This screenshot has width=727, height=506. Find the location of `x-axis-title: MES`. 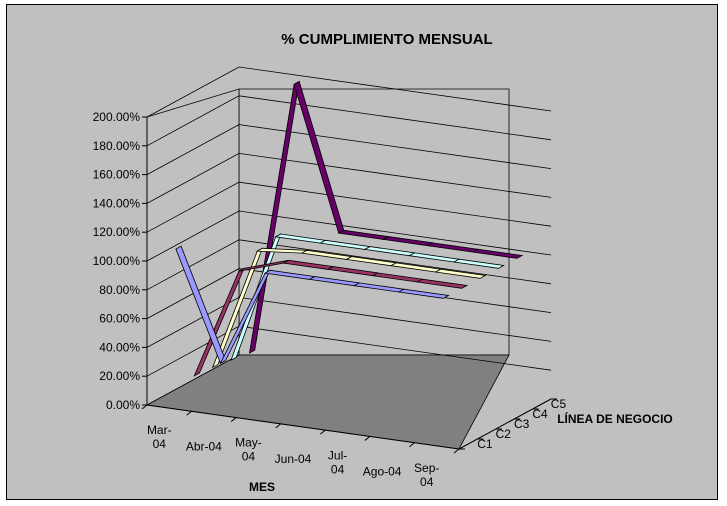

x-axis-title: MES is located at coordinates (262, 487).